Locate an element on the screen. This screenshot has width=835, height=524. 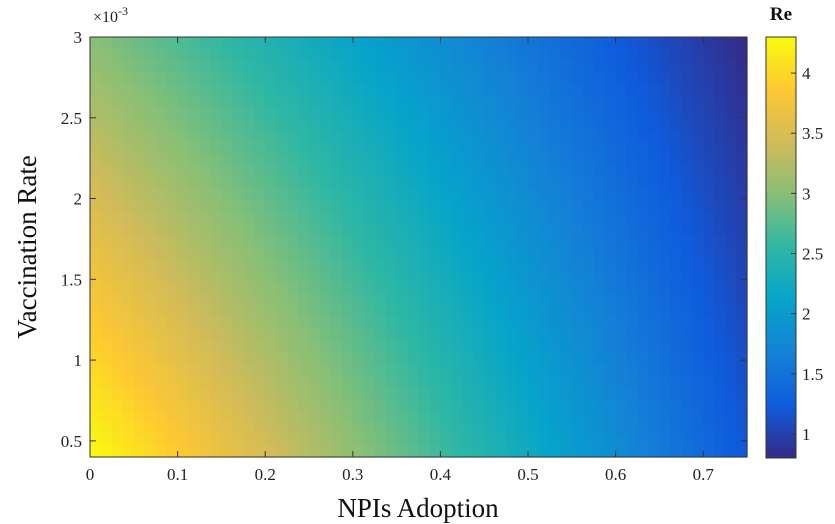
y-tick-label: 1 is located at coordinates (78, 360).